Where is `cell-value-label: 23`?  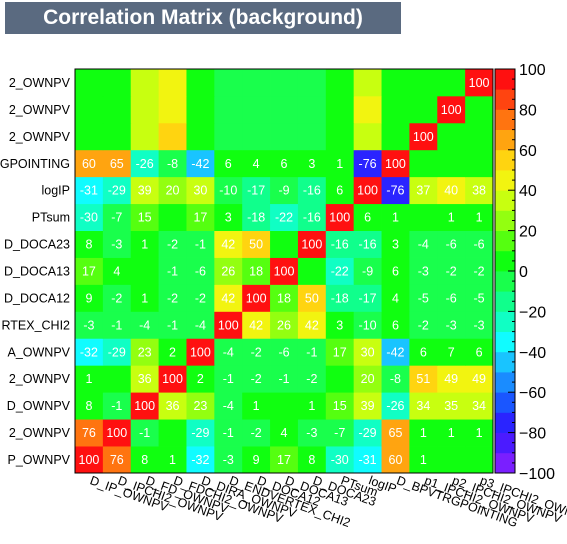
cell-value-label: 23 is located at coordinates (200, 406).